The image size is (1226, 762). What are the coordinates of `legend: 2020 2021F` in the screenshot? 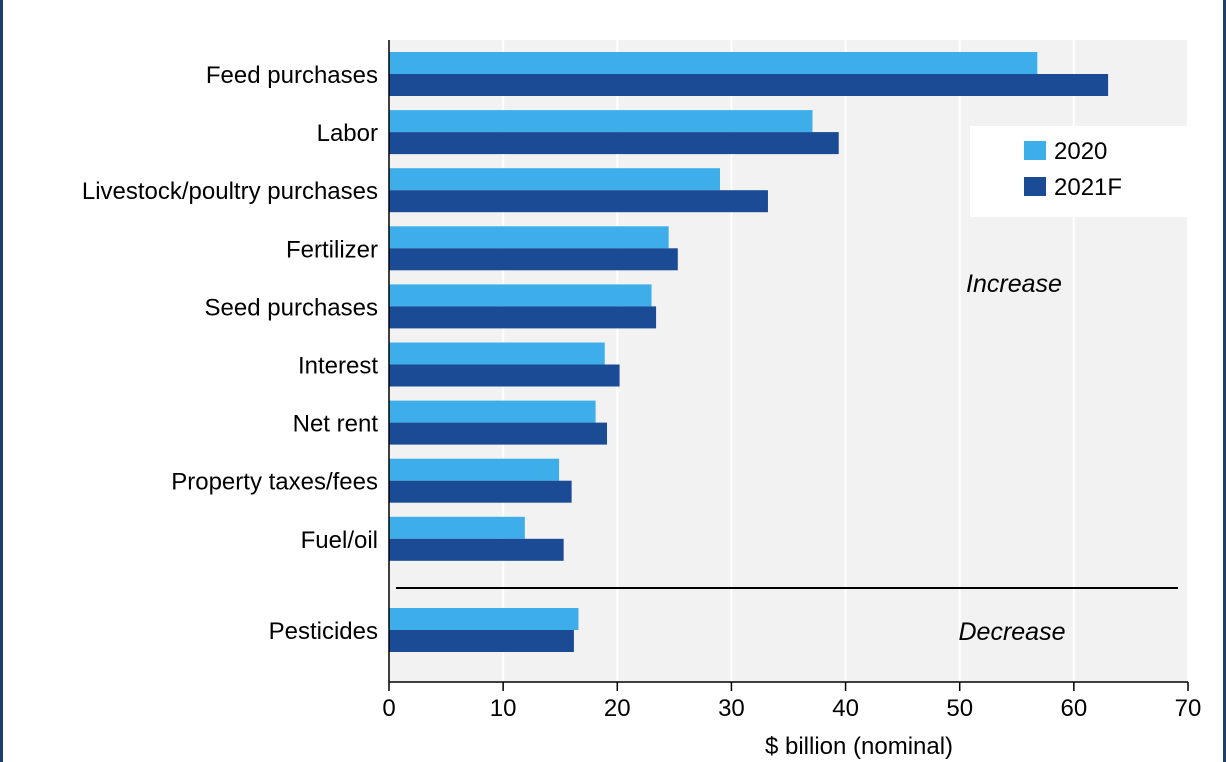 It's located at (1079, 171).